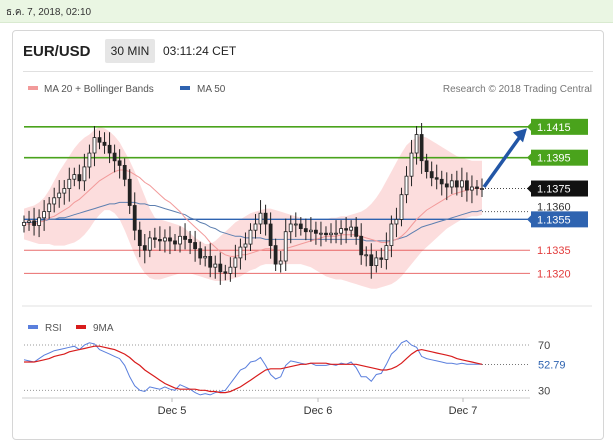 Image resolution: width=613 pixels, height=447 pixels. Describe the element at coordinates (185, 88) in the screenshot. I see `legend-ma50-swatch` at that location.